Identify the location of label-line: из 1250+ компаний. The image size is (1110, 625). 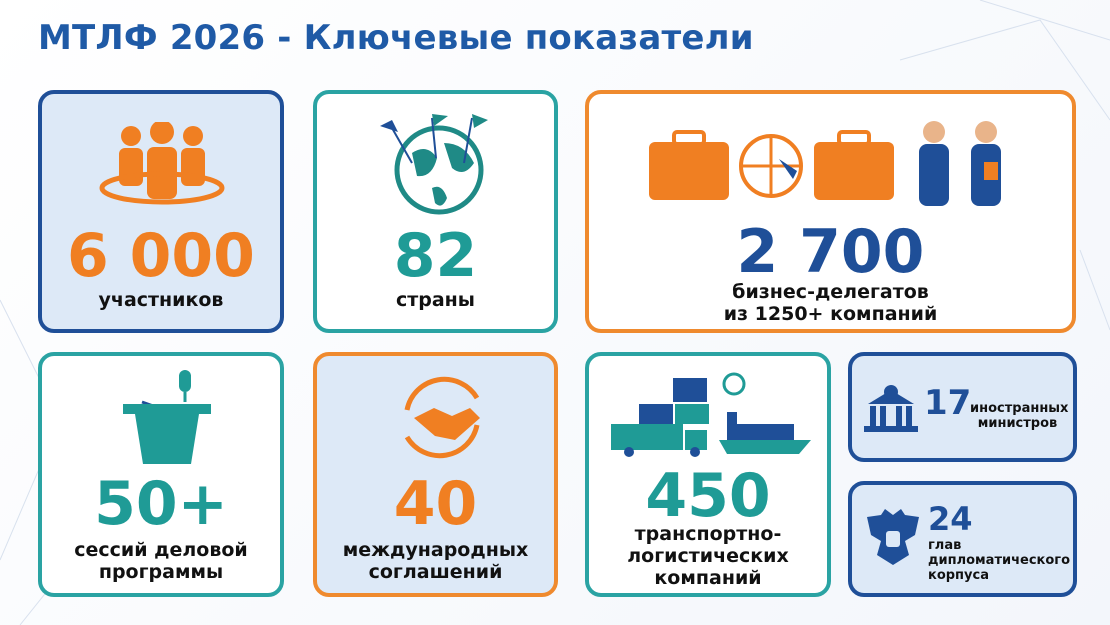
(830, 313).